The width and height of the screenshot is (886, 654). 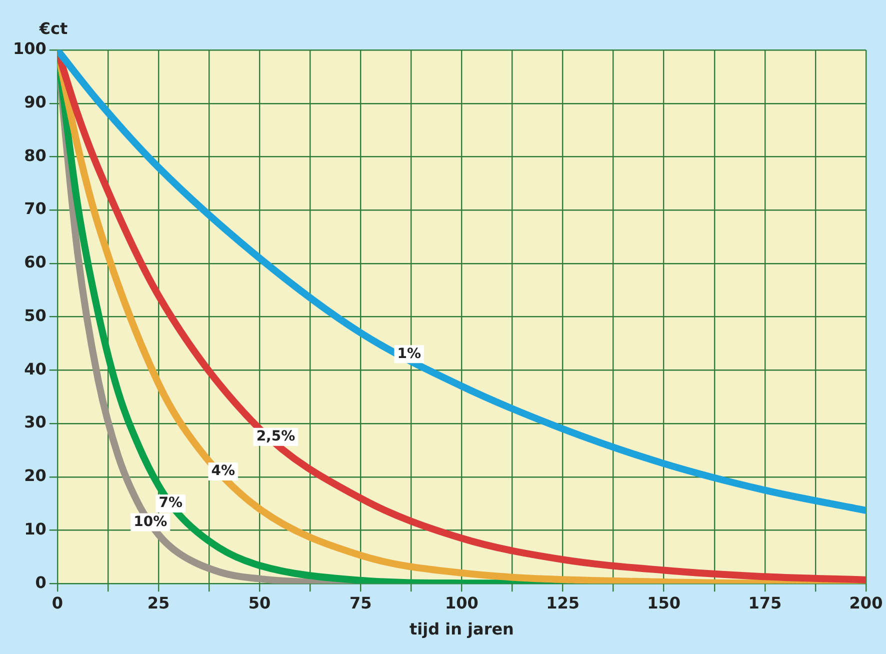 I want to click on annotation: 2,5%, so click(x=276, y=436).